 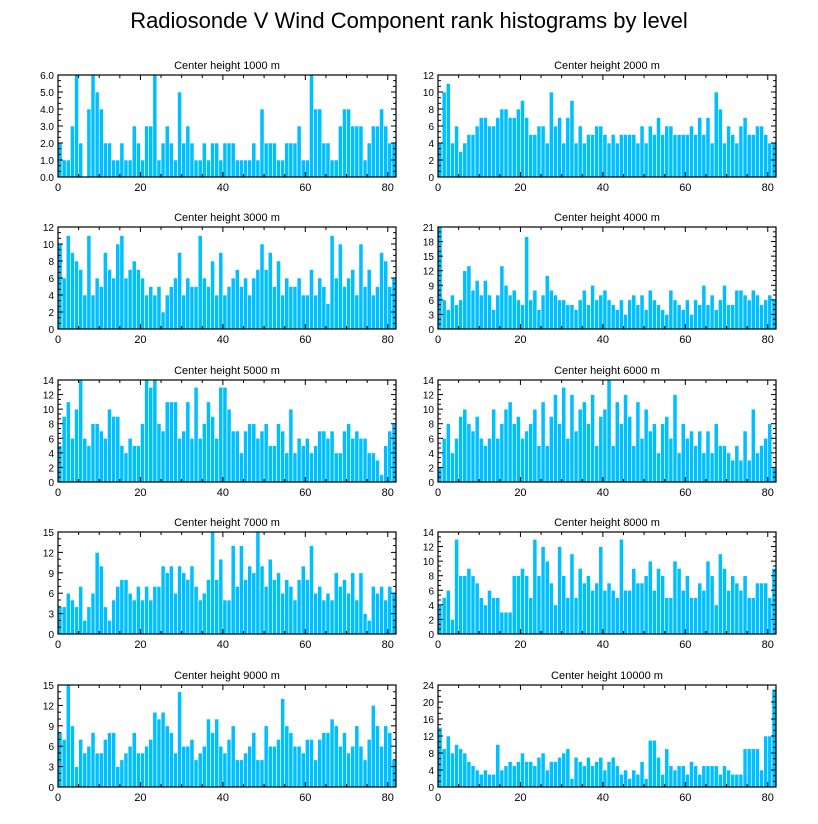 What do you see at coordinates (223, 493) in the screenshot?
I see `x-tick-label: 40` at bounding box center [223, 493].